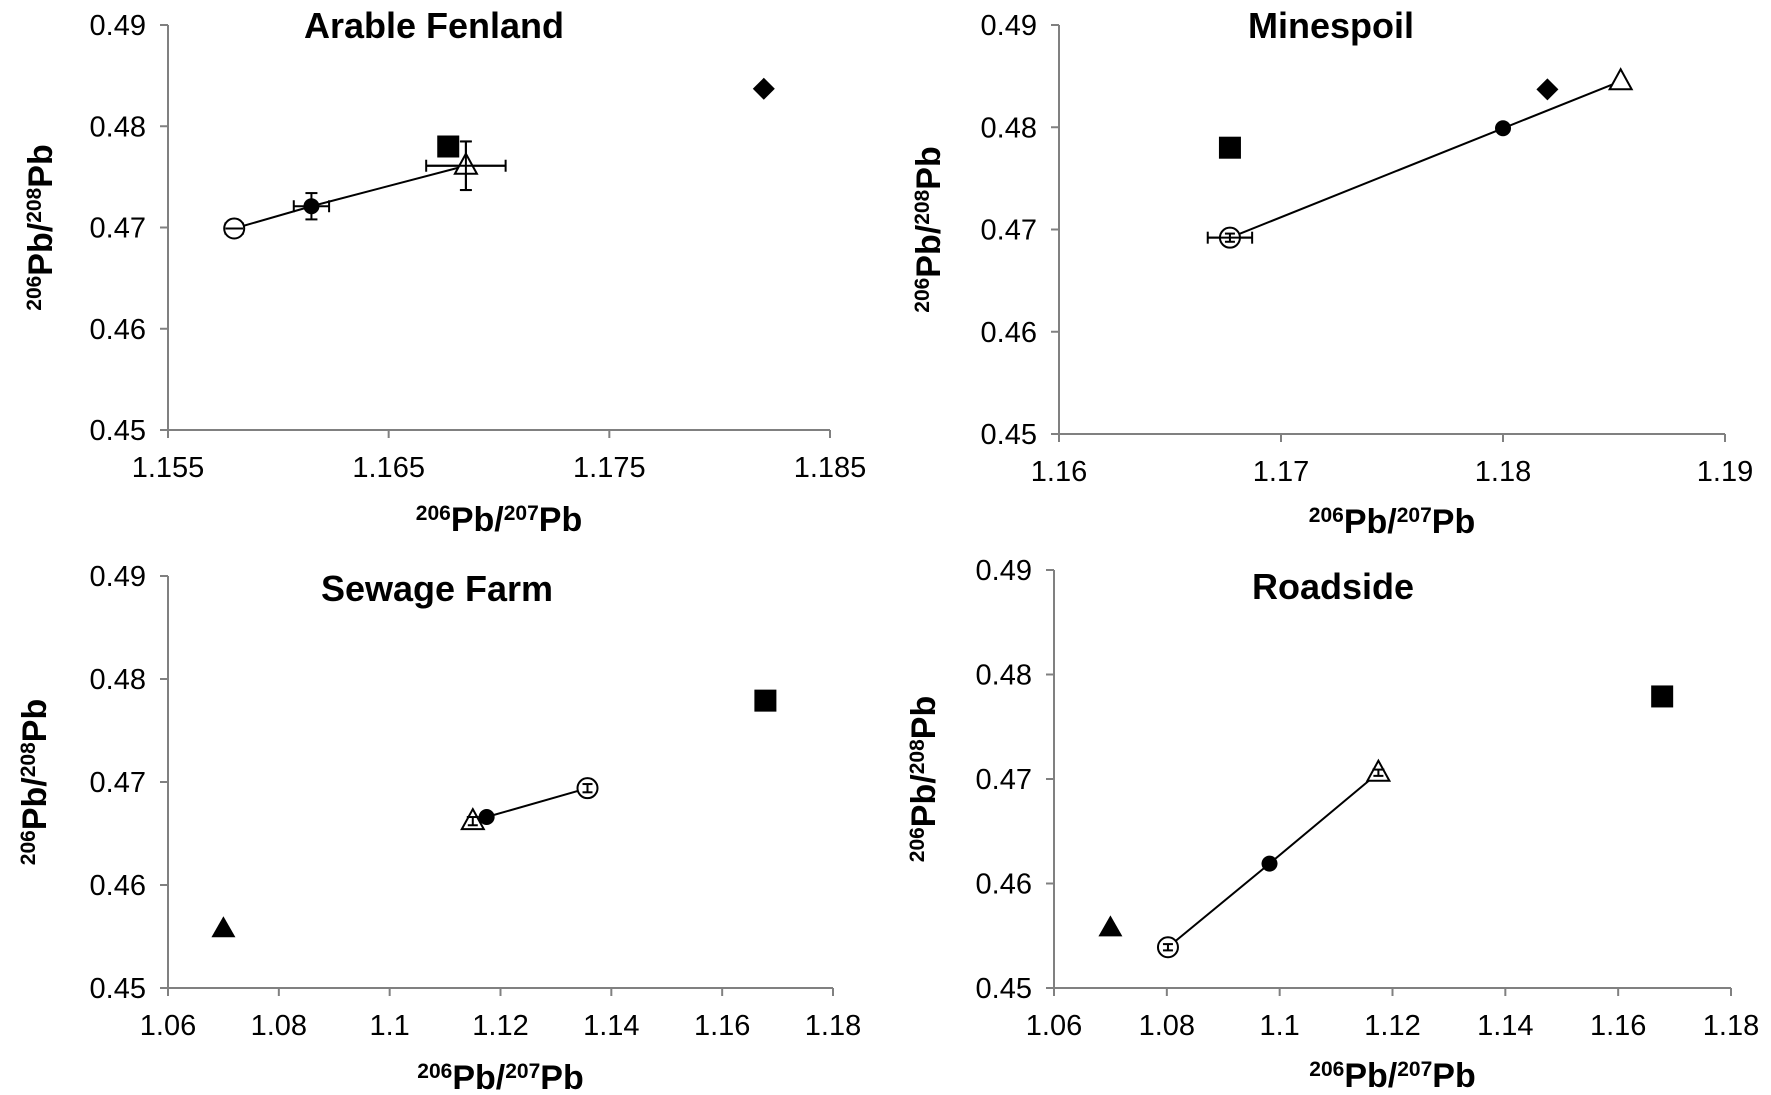 The width and height of the screenshot is (1771, 1095). What do you see at coordinates (1620, 79) in the screenshot?
I see `open-triangle-marker` at bounding box center [1620, 79].